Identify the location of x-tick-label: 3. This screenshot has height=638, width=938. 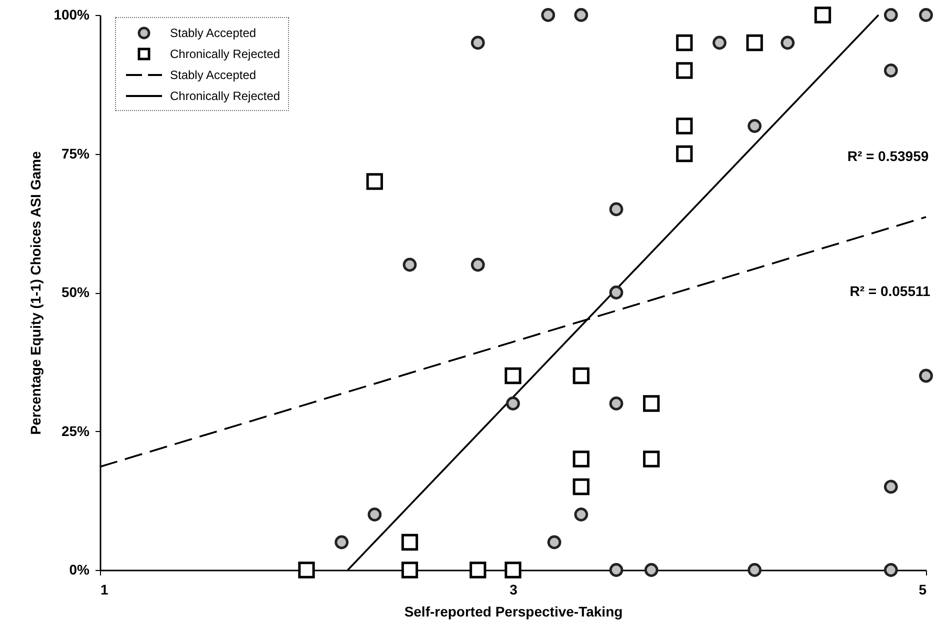
(514, 590).